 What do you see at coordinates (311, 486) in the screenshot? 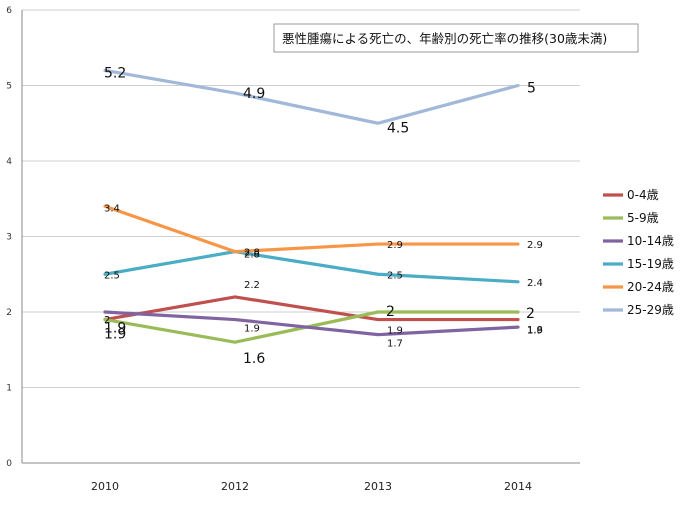
I see `x-axis: 2010 2012 2013 2014` at bounding box center [311, 486].